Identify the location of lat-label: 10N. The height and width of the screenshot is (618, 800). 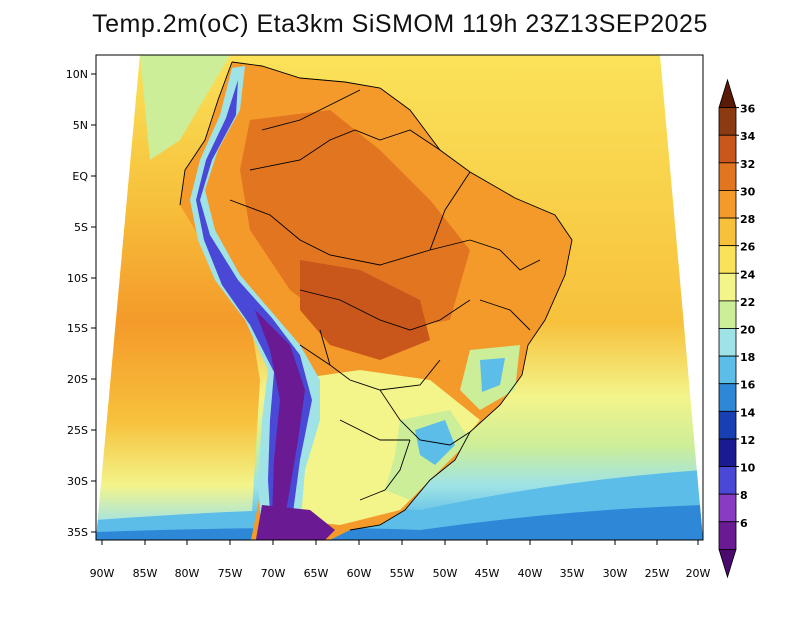
(77, 74).